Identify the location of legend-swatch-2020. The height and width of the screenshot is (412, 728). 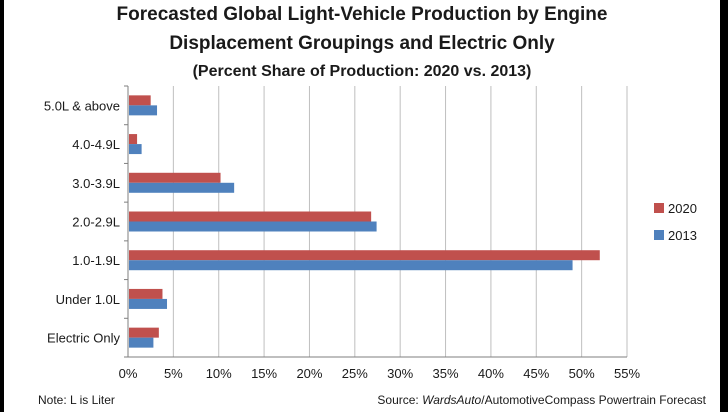
(659, 208).